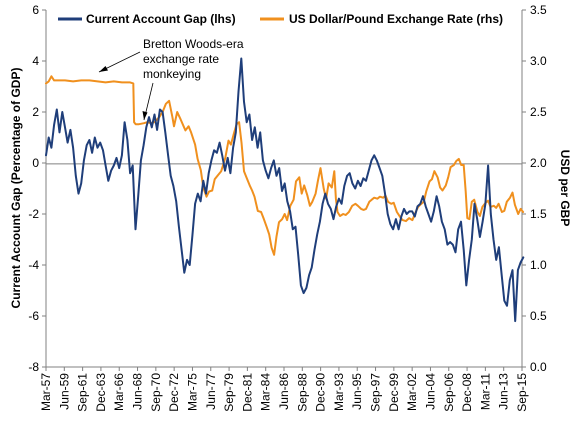 This screenshot has height=425, width=579. What do you see at coordinates (37, 188) in the screenshot?
I see `left-axis-ticks: 6 4 2 0 -2 -4 -6 -8` at bounding box center [37, 188].